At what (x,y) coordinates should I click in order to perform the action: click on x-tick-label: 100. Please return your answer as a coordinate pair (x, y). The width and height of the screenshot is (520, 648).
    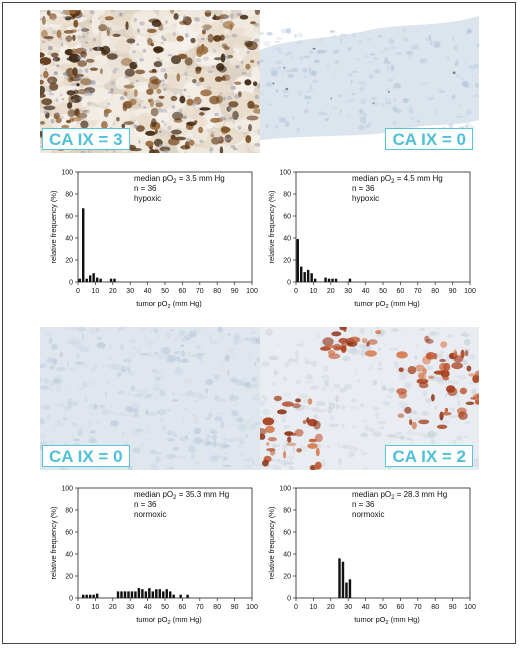
    Looking at the image, I should click on (470, 607).